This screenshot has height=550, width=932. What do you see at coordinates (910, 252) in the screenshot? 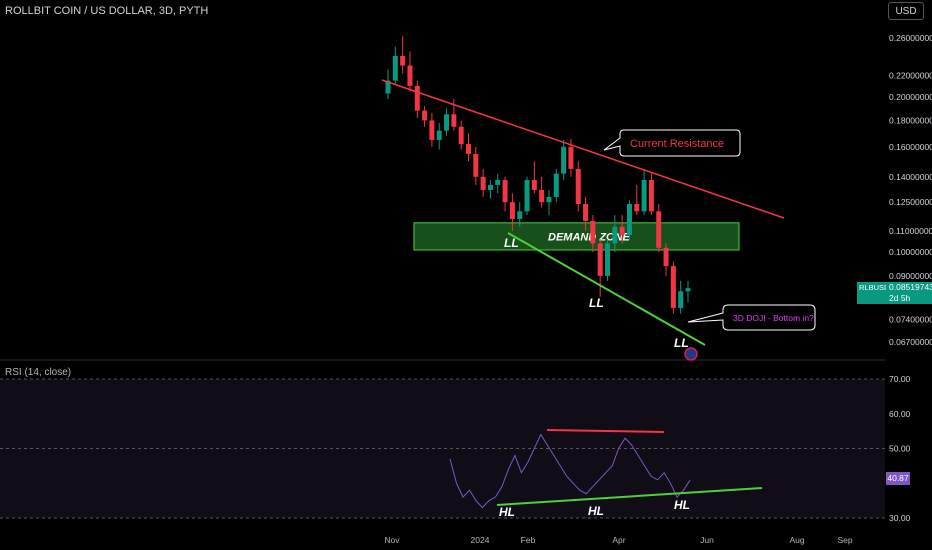
I see `y-tick-label: 0.10000000` at bounding box center [910, 252].